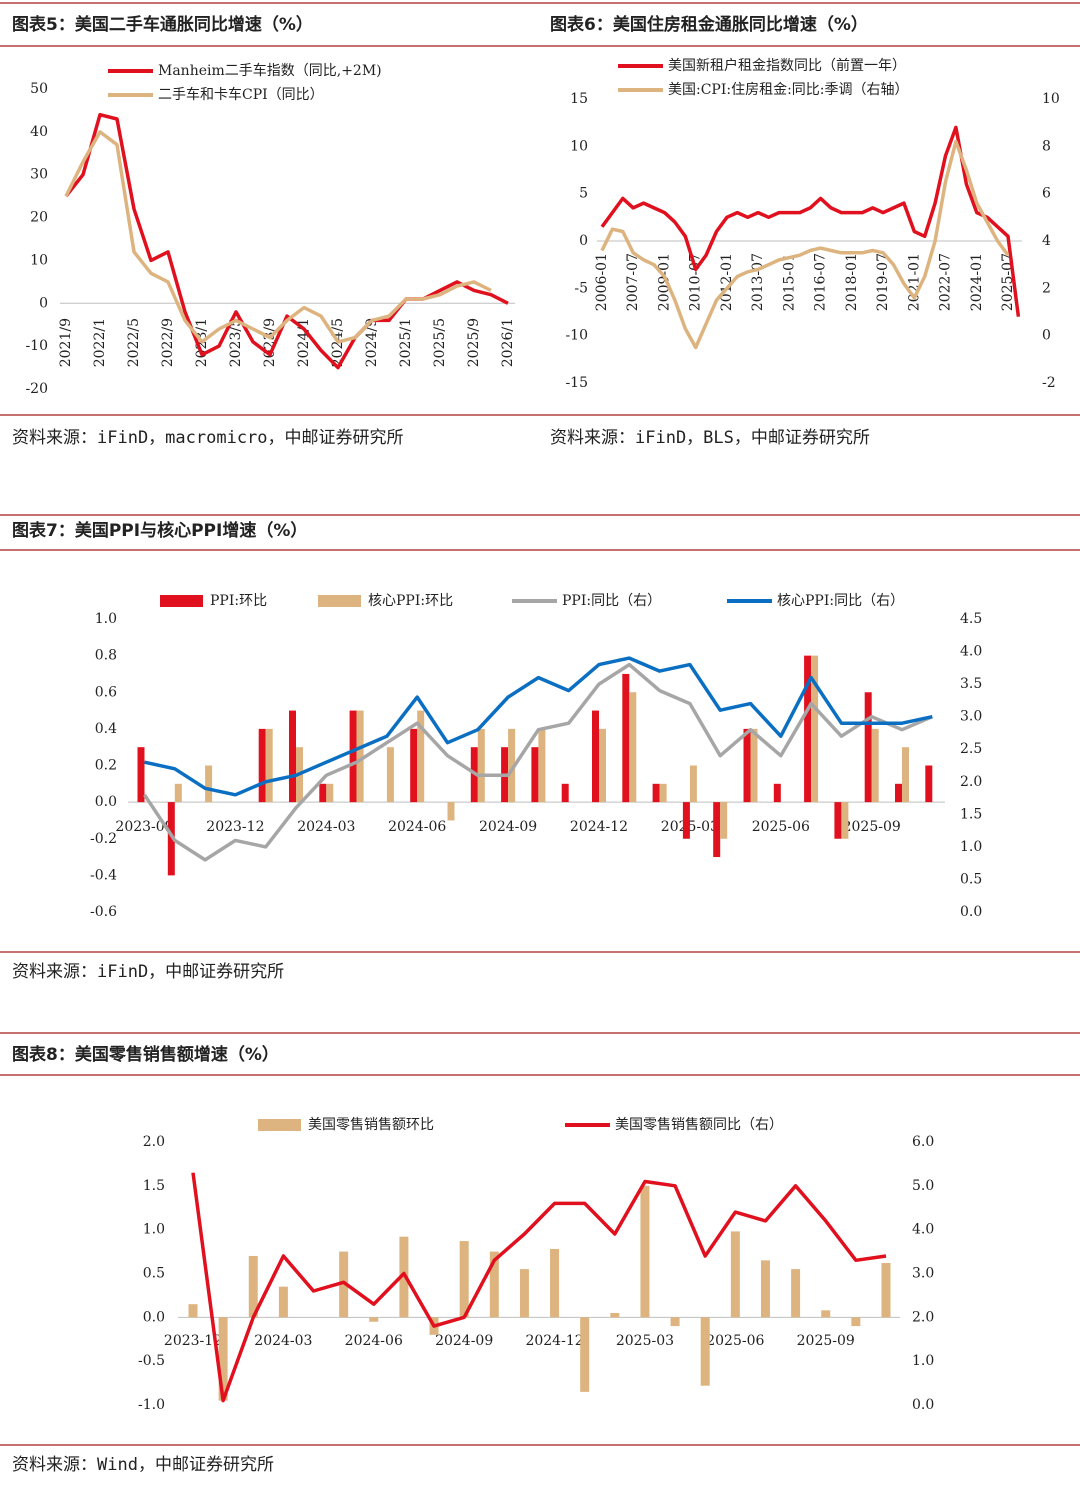  What do you see at coordinates (664, 282) in the screenshot?
I see `x-tick-label: 2009-01` at bounding box center [664, 282].